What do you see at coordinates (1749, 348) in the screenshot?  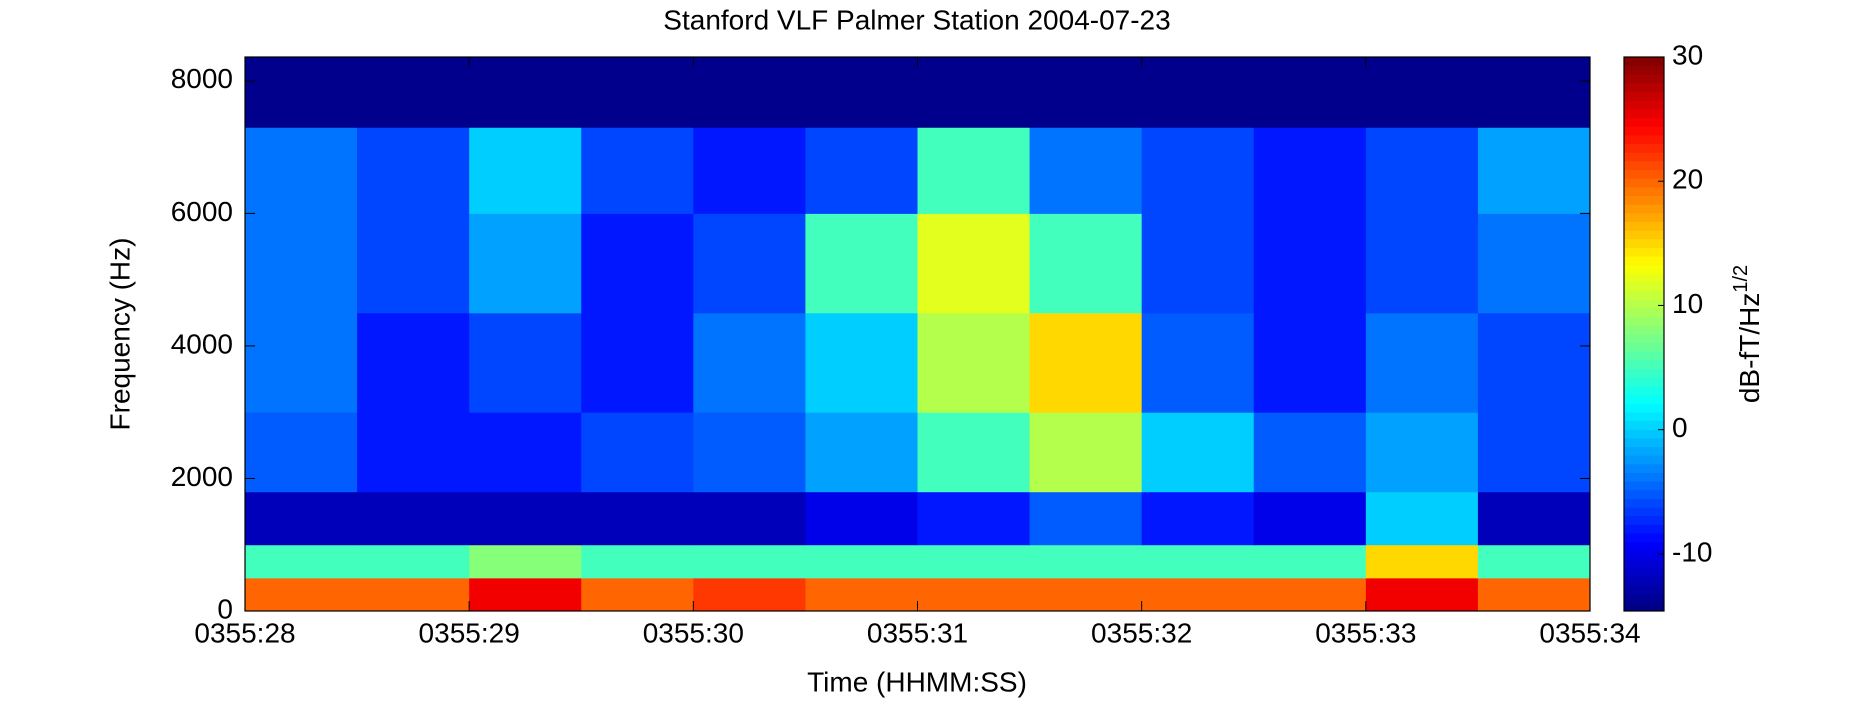 I see `colorbar-label-main: dB-fT/Hz` at bounding box center [1749, 348].